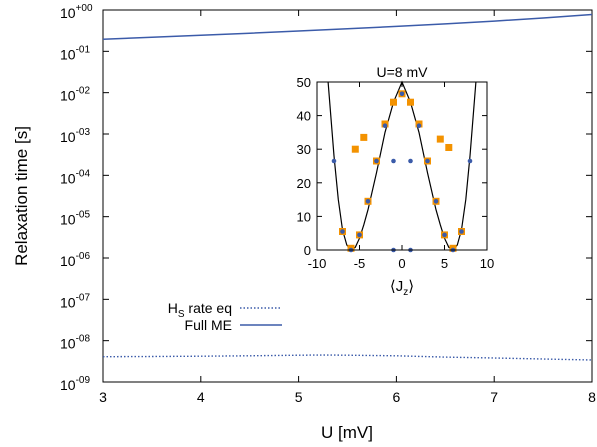 The image size is (597, 447). What do you see at coordinates (307, 250) in the screenshot?
I see `inset-y-tick-label: 0` at bounding box center [307, 250].